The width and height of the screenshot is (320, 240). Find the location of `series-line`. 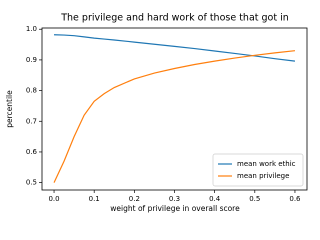

series-line is located at coordinates (175, 48).